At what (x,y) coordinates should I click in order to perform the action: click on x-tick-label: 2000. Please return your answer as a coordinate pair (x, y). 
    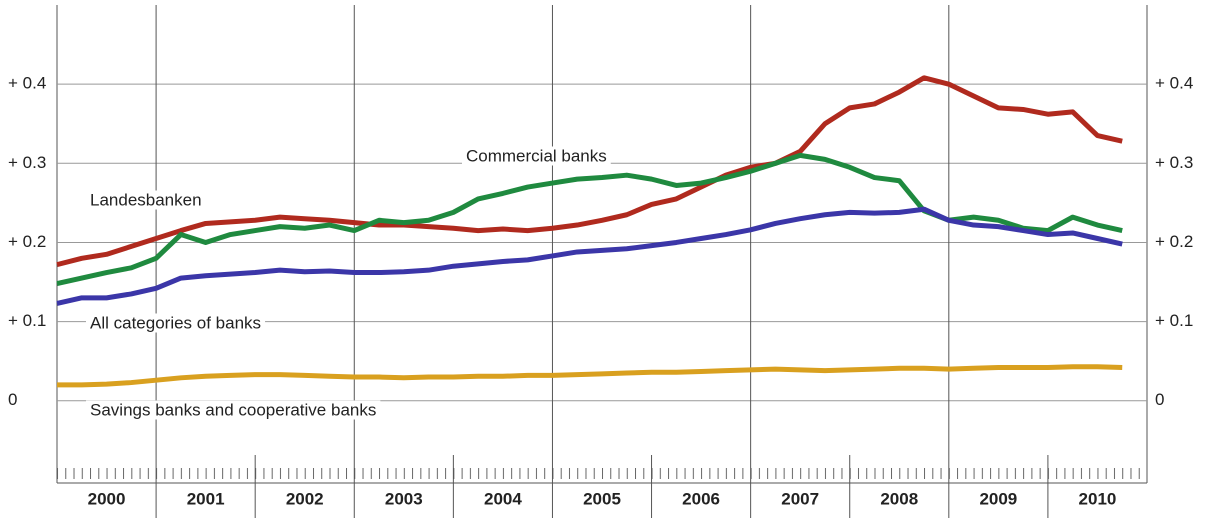
    Looking at the image, I should click on (107, 498).